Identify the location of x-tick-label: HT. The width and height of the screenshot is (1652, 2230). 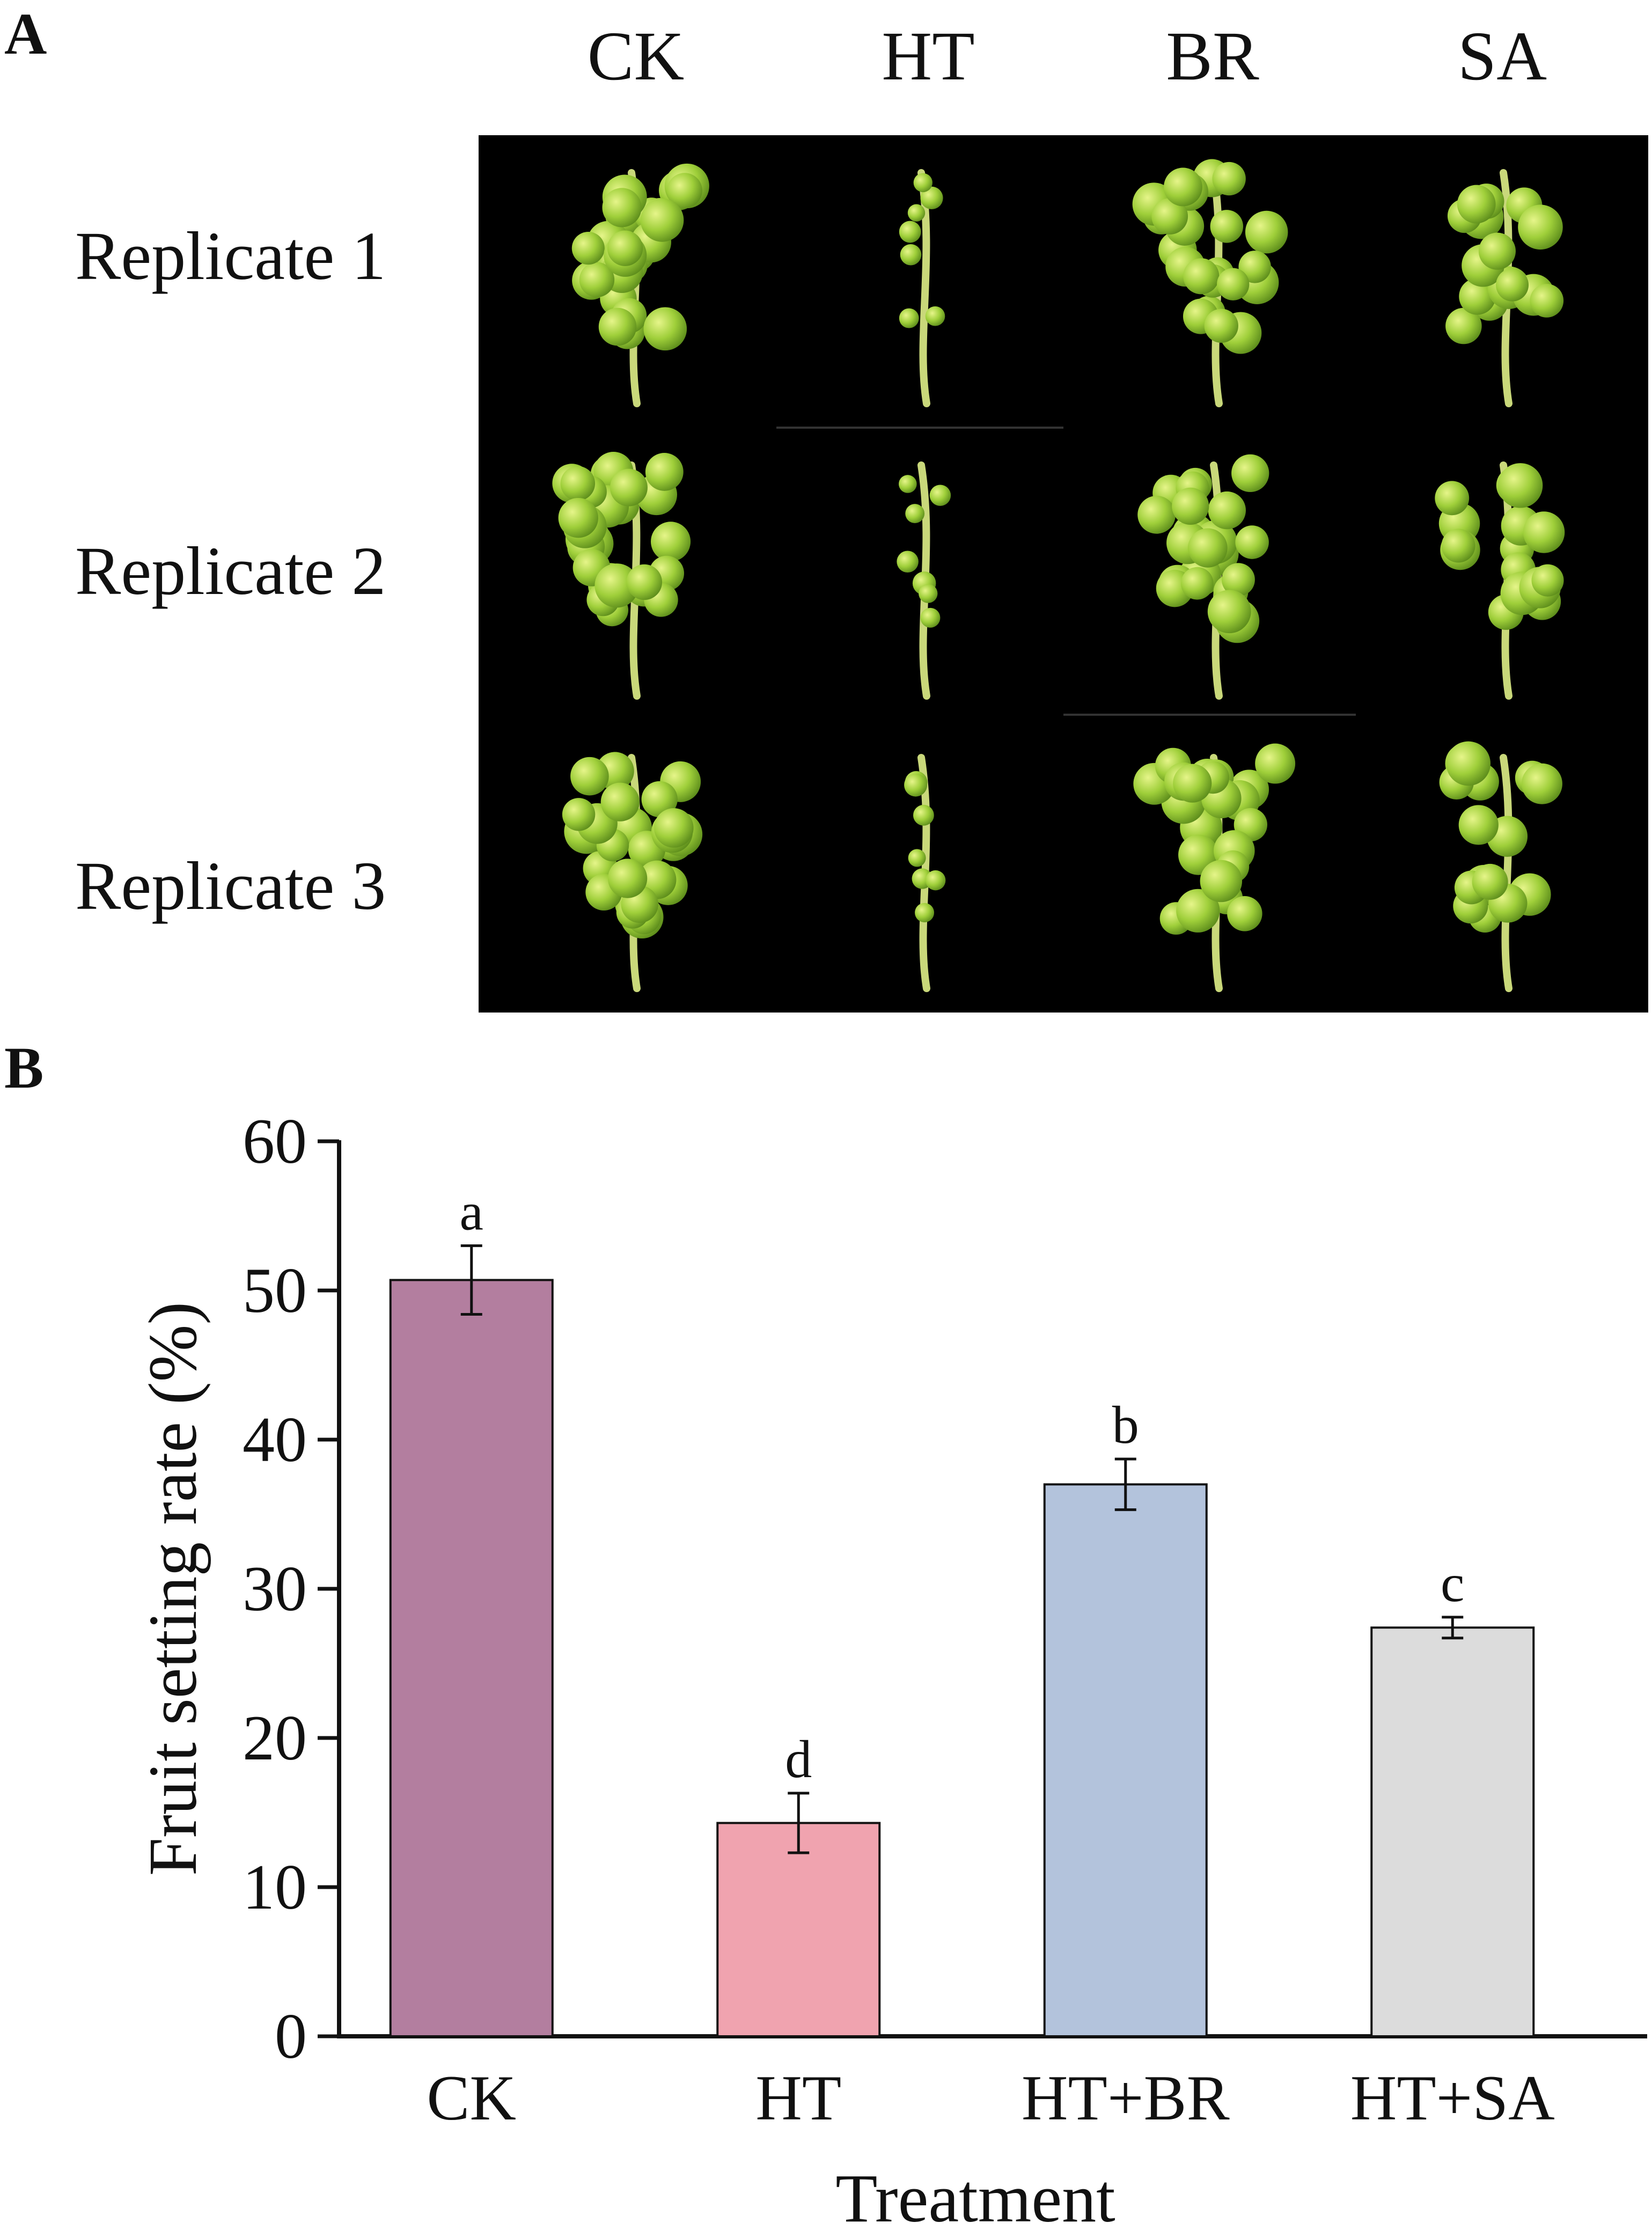
(798, 2097).